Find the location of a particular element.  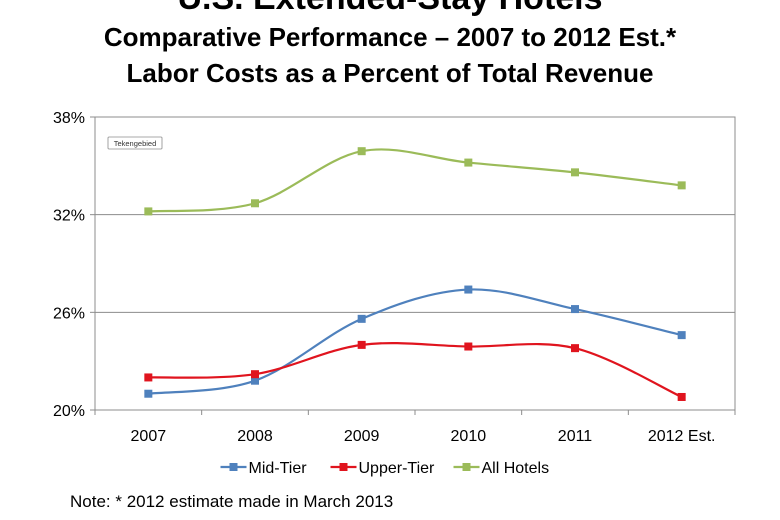

legend-marker-upper-tier is located at coordinates (343, 467).